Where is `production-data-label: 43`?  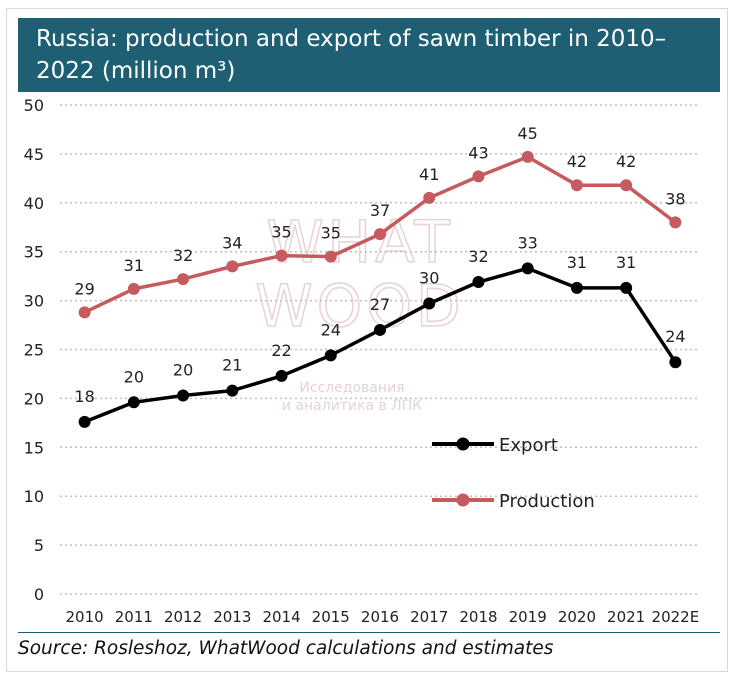 production-data-label: 43 is located at coordinates (478, 152).